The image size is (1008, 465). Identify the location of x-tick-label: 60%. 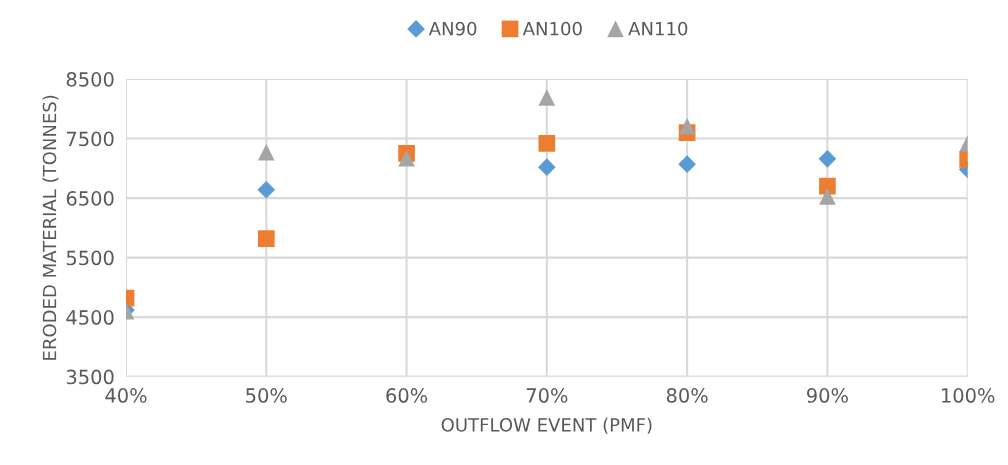
(407, 395).